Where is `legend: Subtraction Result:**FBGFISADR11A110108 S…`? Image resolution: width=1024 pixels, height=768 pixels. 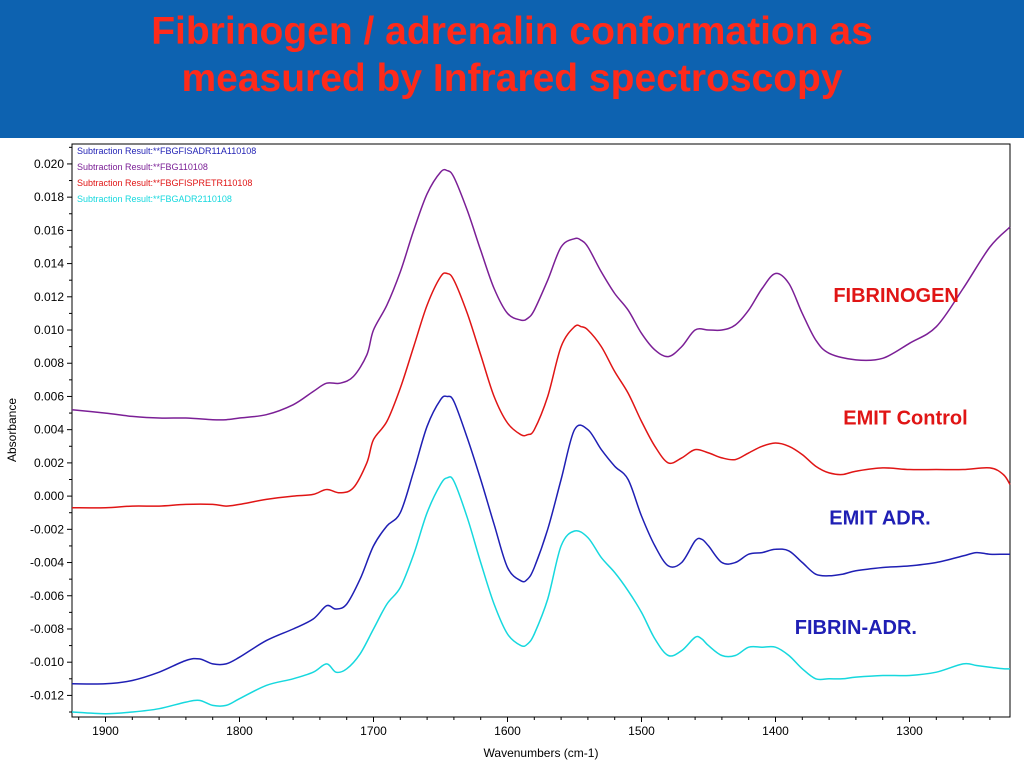 legend: Subtraction Result:**FBGFISADR11A110108 S… is located at coordinates (166, 175).